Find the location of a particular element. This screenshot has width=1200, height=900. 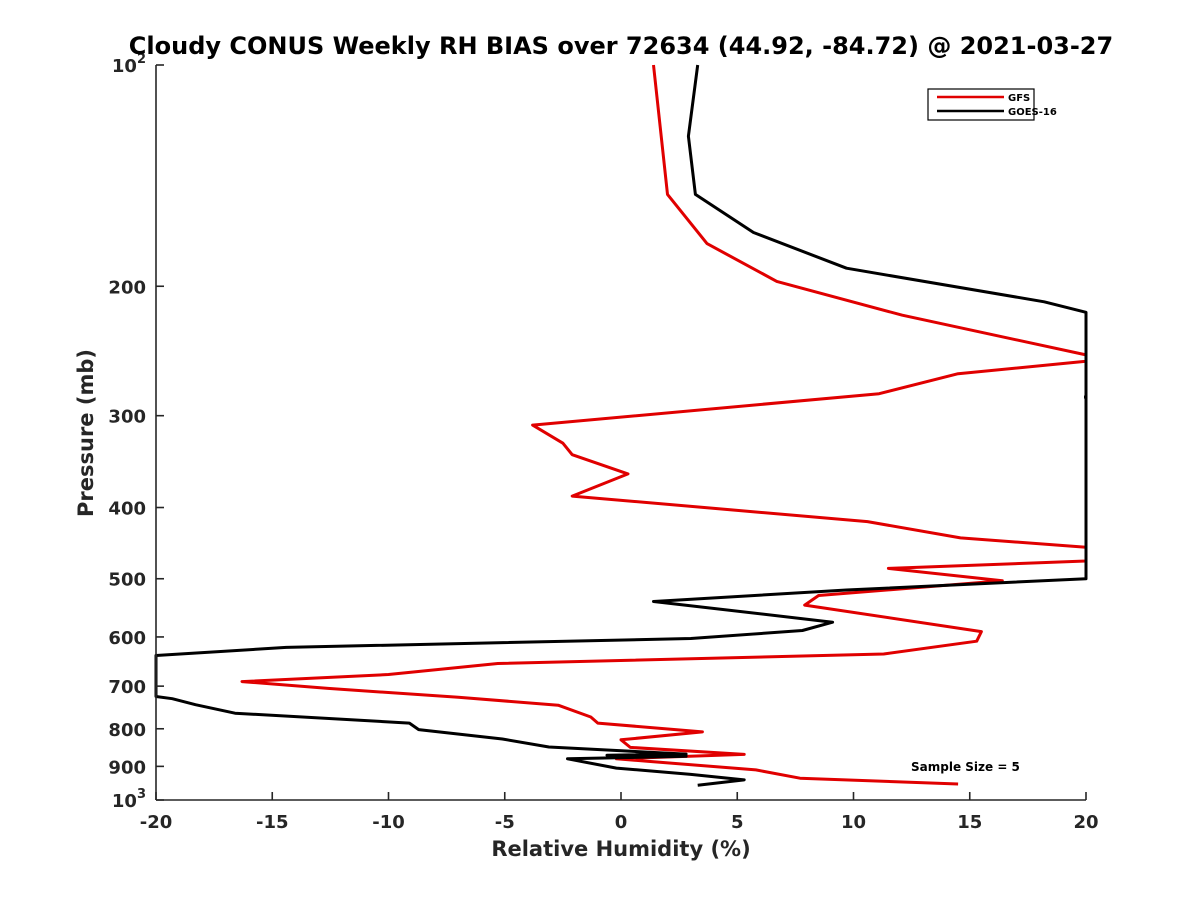

x-tick-label: 15 is located at coordinates (969, 822).